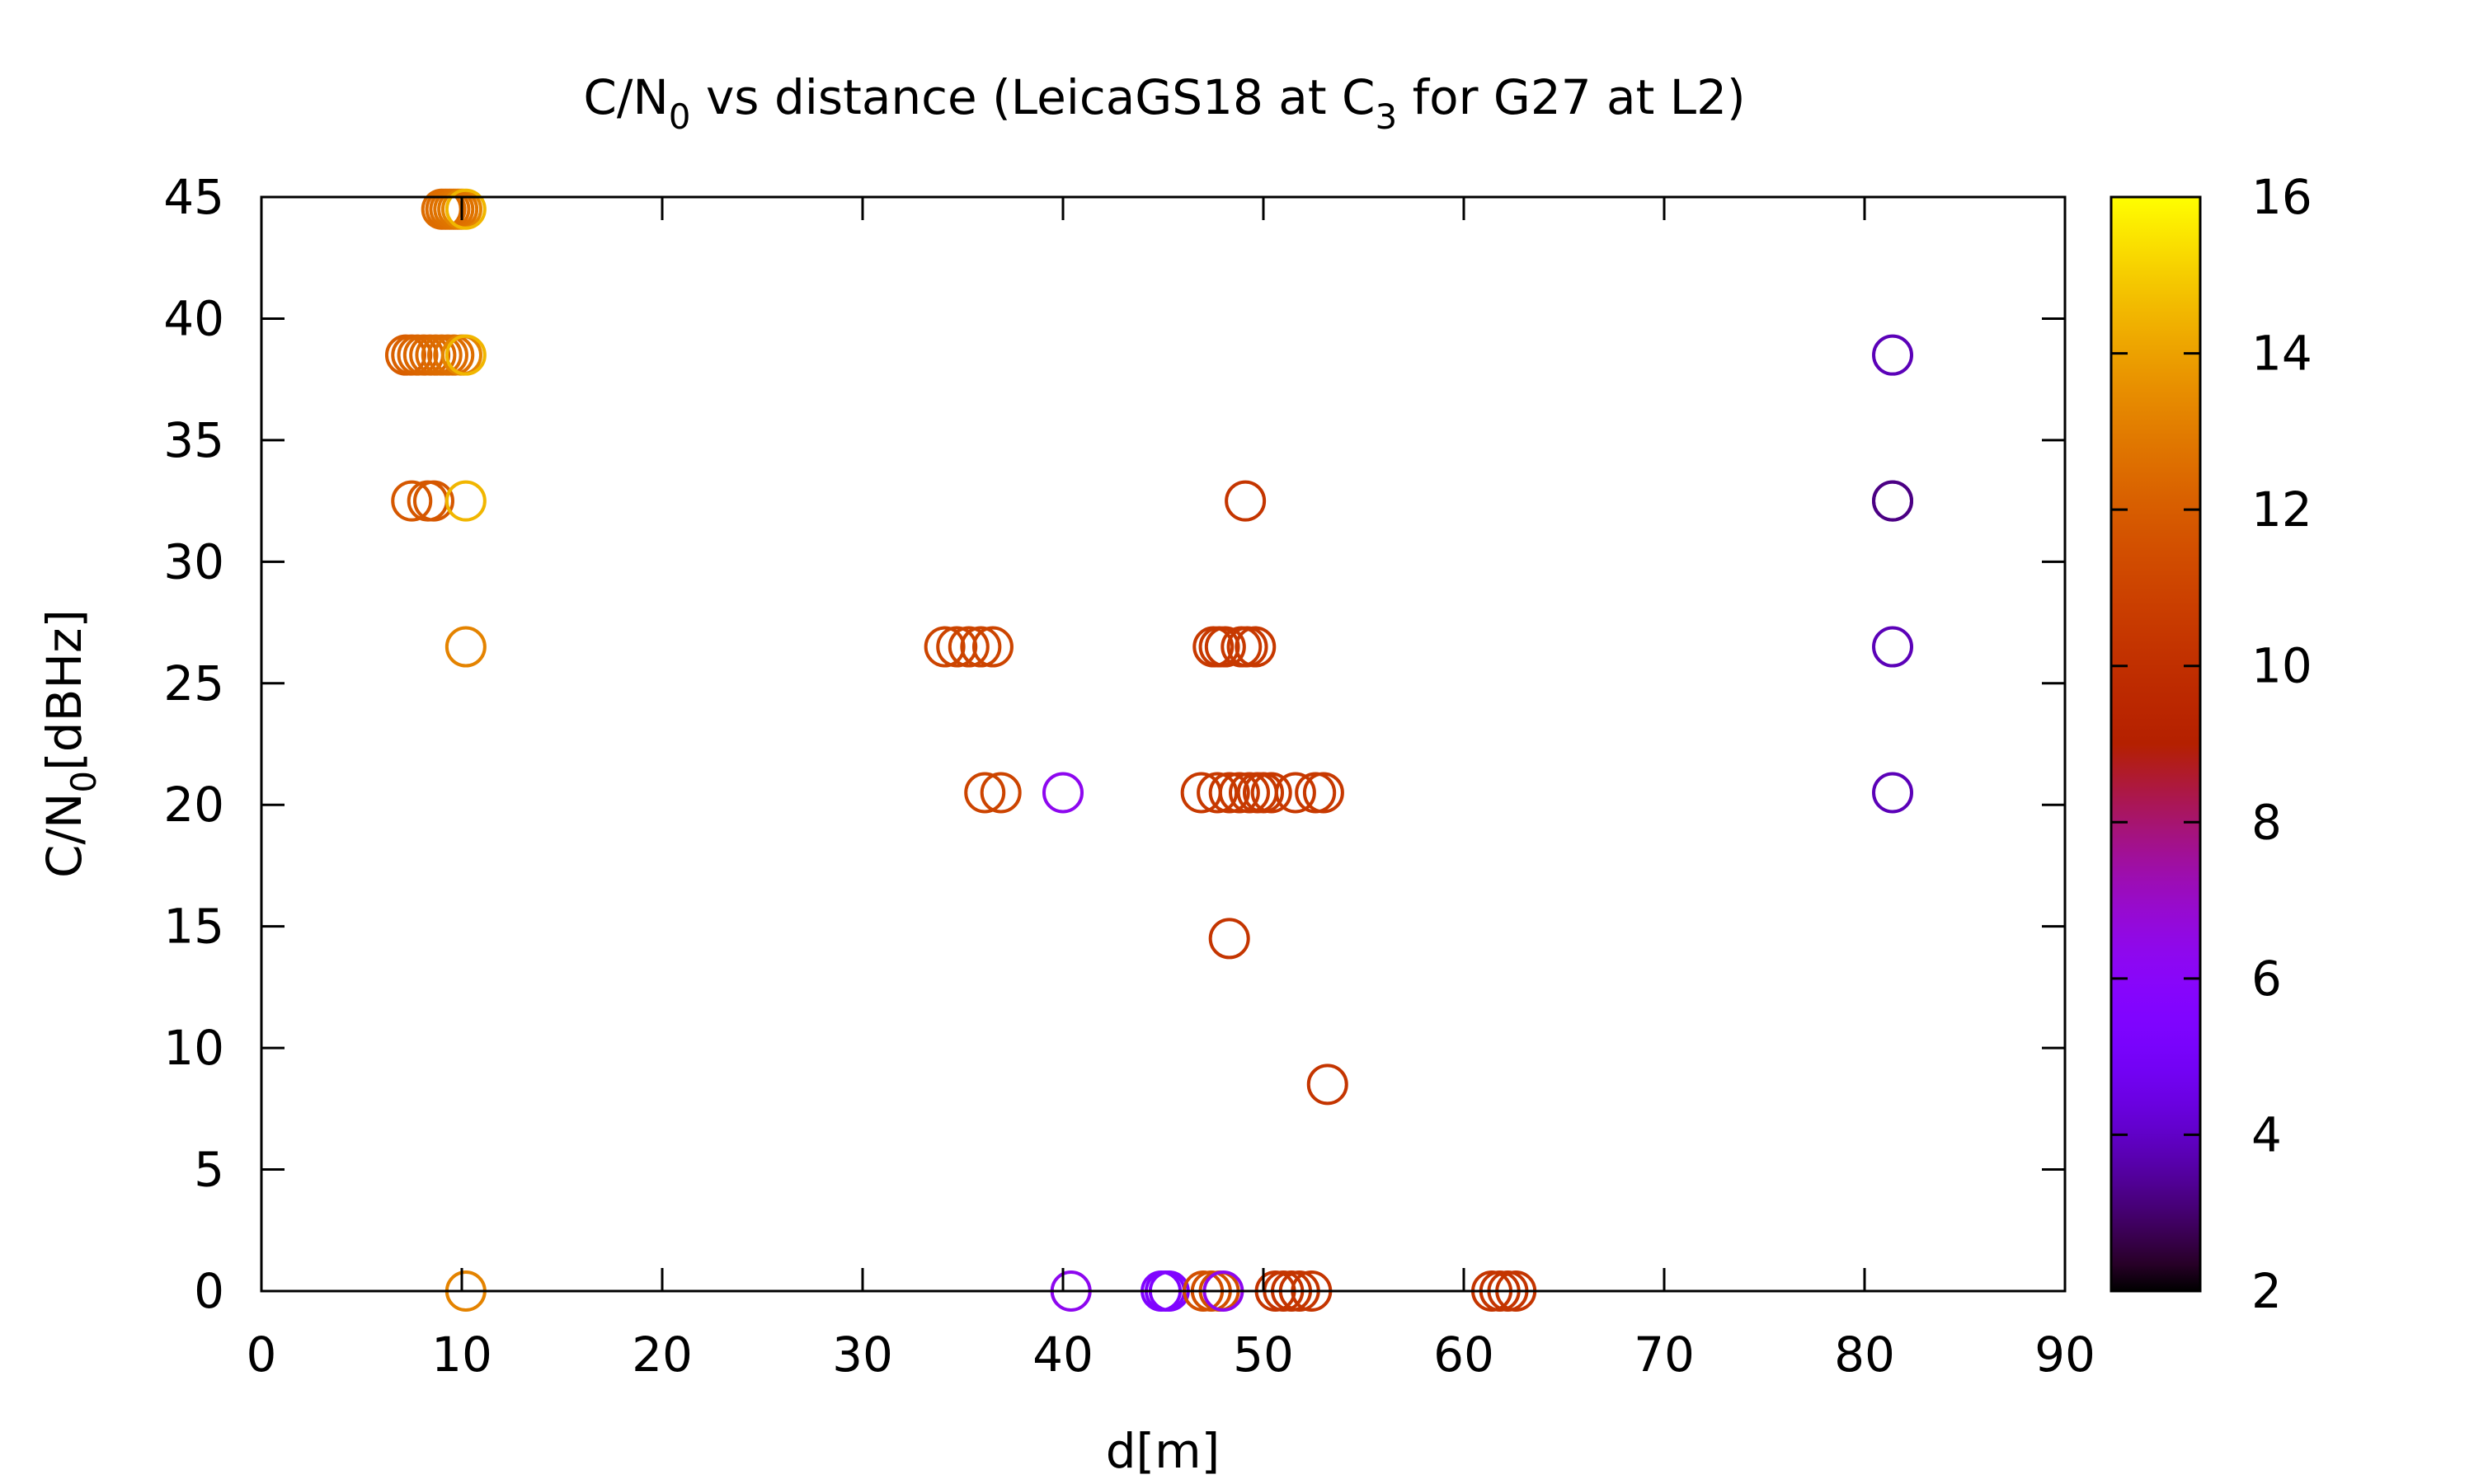  I want to click on colorbar: 2 4 6 8 10 12 14 16, so click(2210, 744).